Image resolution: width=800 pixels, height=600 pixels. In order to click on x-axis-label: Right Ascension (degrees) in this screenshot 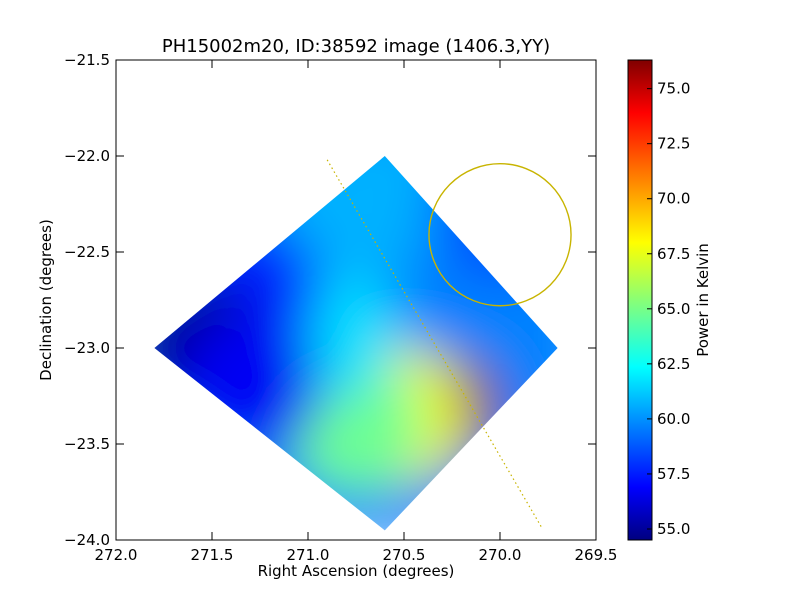, I will do `click(356, 571)`.